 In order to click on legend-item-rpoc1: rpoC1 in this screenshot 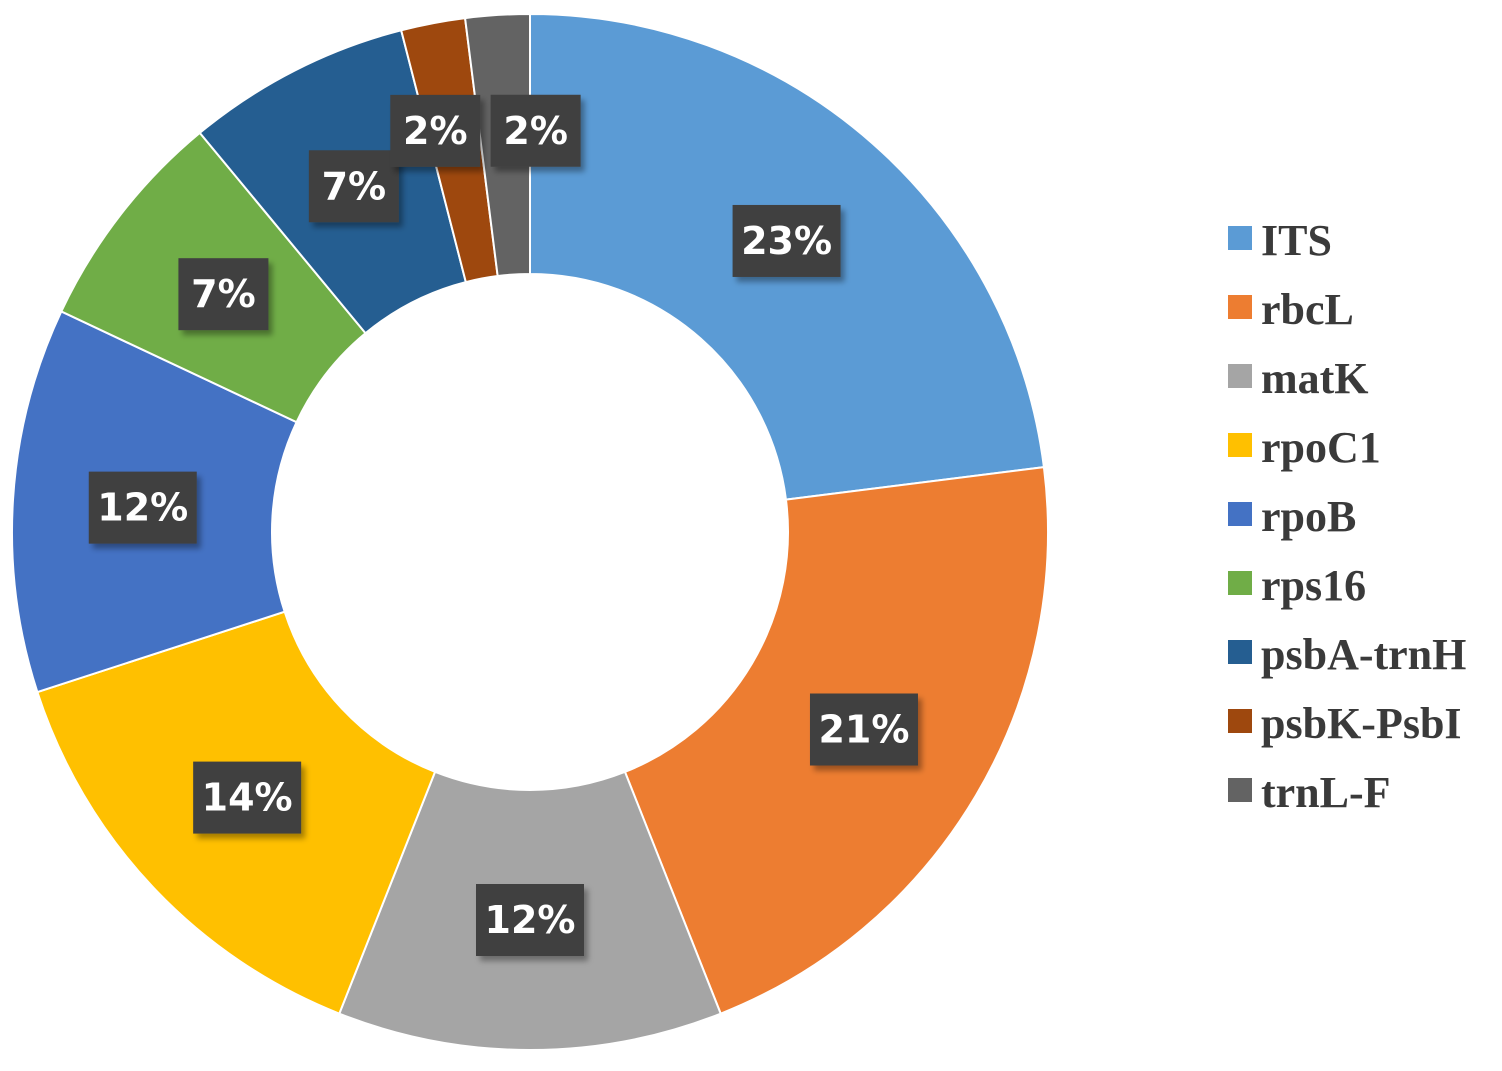, I will do `click(1304, 447)`.